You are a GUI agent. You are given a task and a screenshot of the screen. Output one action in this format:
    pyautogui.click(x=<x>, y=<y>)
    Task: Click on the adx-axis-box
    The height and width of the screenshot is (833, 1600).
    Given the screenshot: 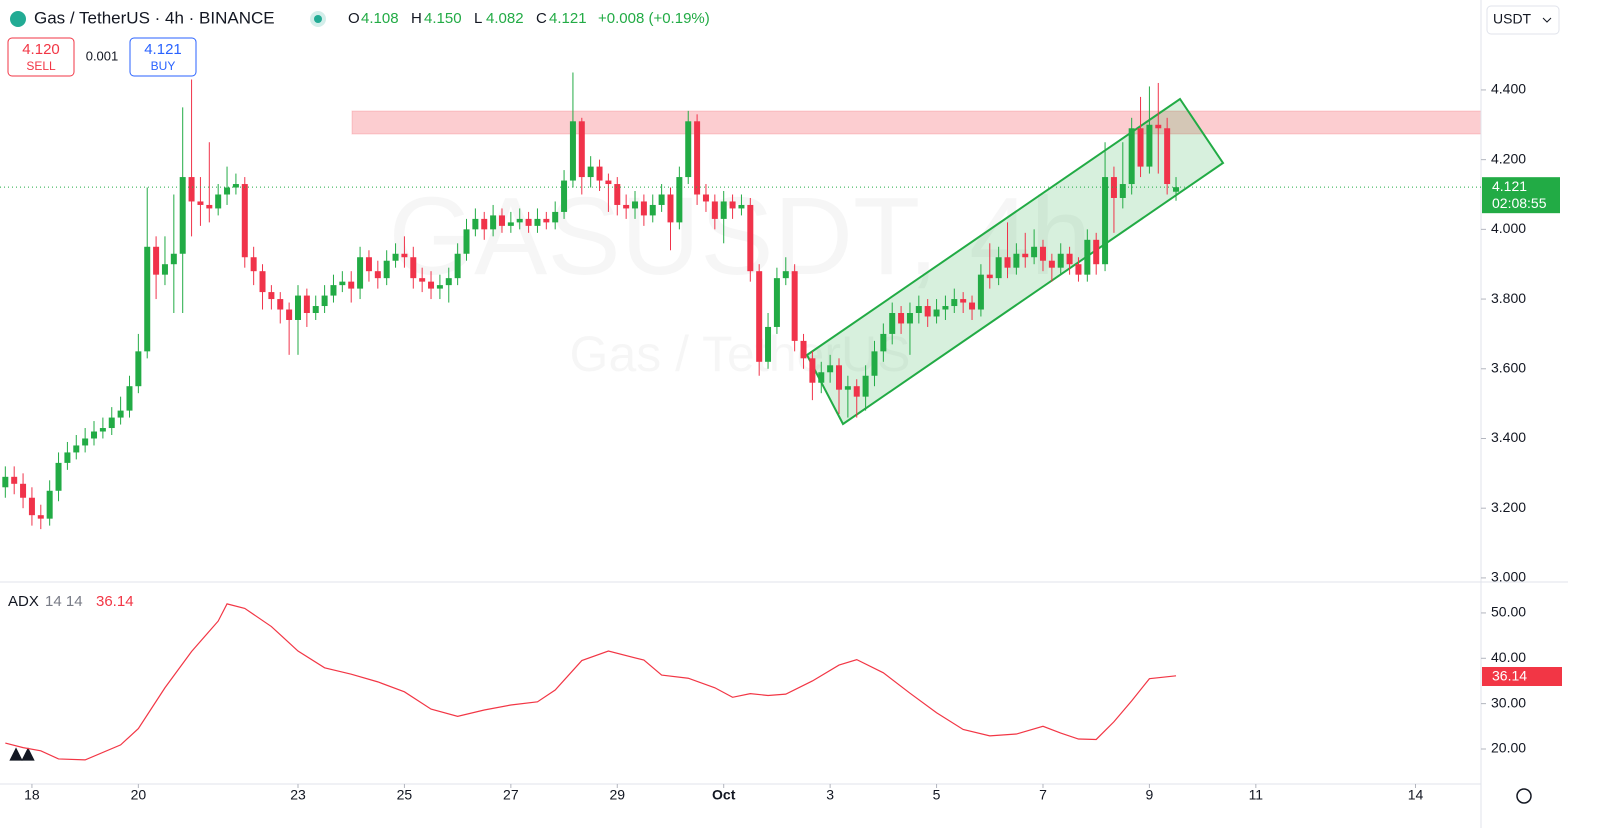 What is the action you would take?
    pyautogui.click(x=1522, y=676)
    